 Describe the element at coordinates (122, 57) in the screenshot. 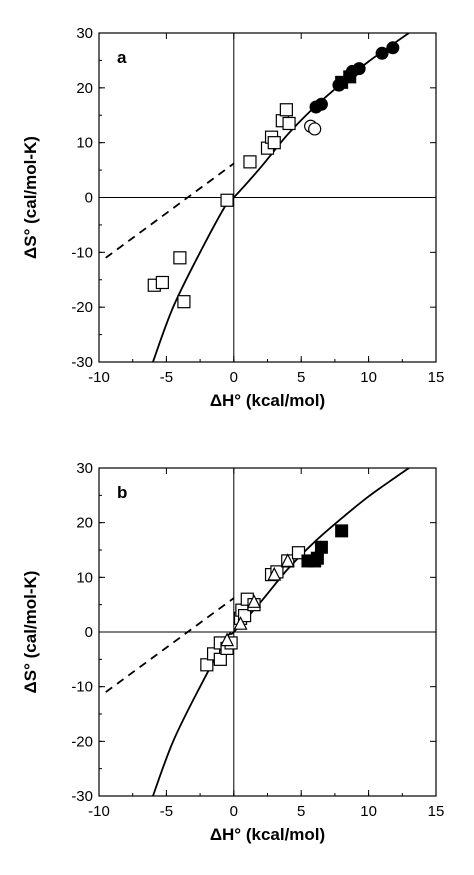

I see `panel-label: a` at that location.